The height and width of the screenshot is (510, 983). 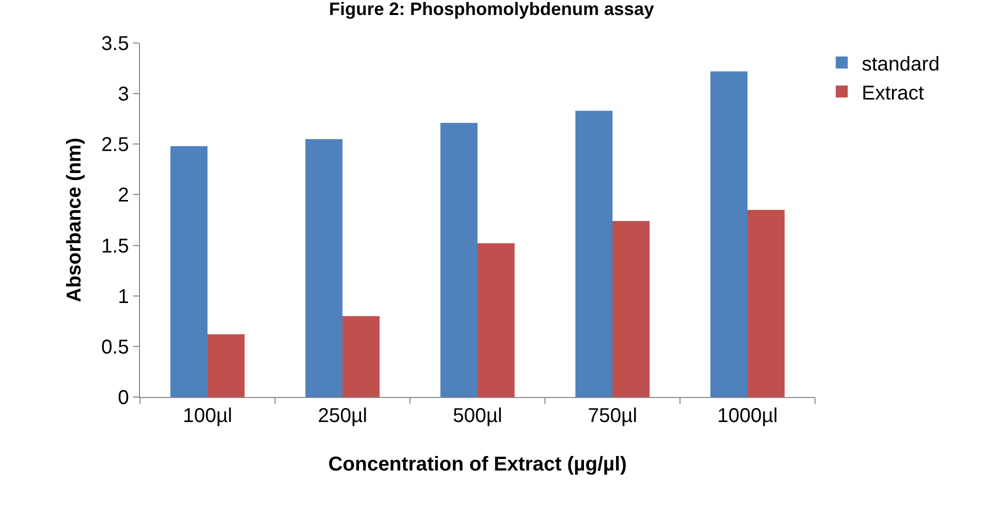 I want to click on y-tick-label: 1.5, so click(x=115, y=246).